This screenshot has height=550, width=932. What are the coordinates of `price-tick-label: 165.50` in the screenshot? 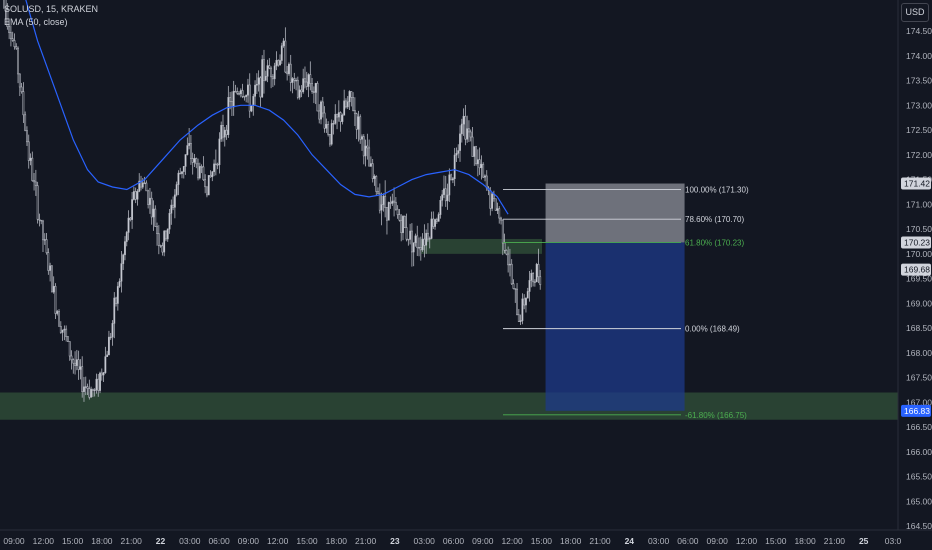 It's located at (919, 477).